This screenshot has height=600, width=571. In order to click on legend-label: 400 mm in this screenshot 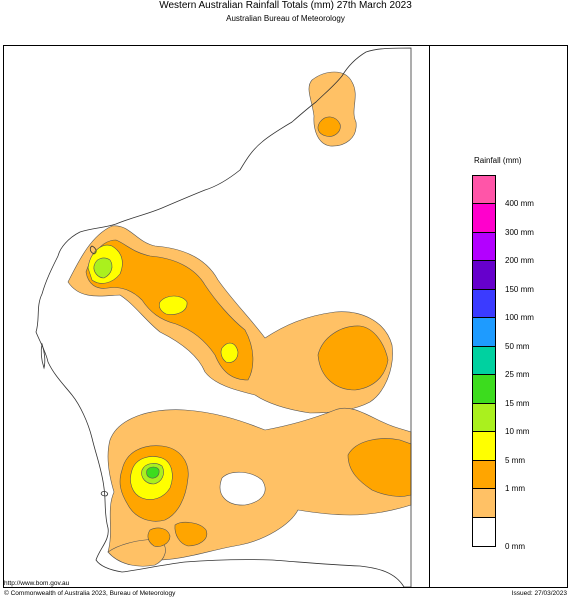, I will do `click(519, 204)`.